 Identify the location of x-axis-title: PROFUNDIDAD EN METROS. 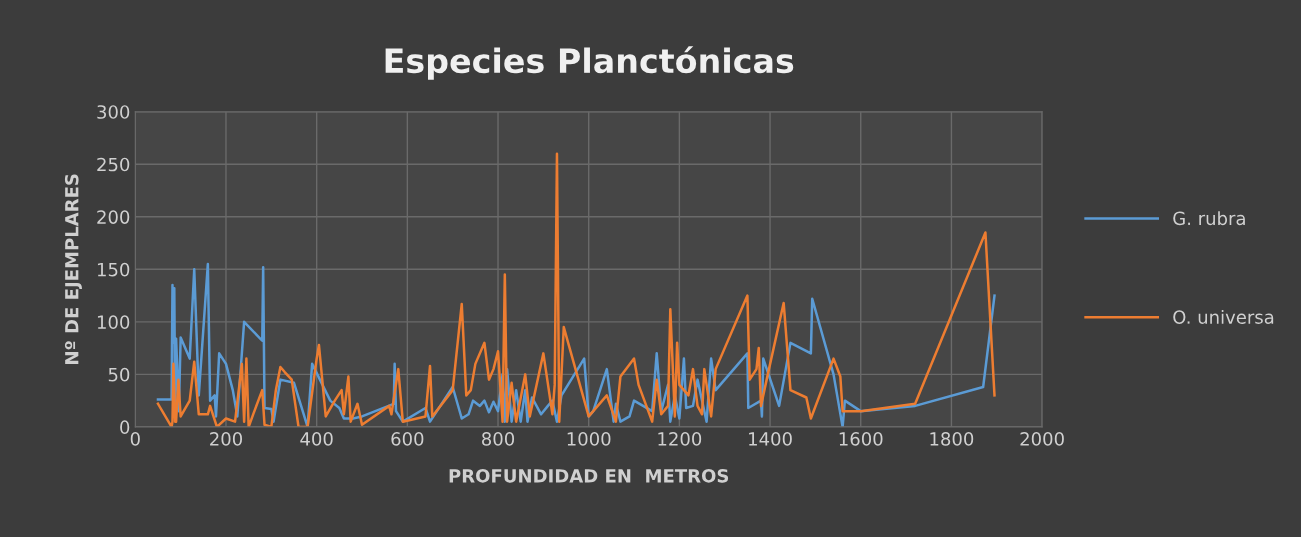
(589, 476).